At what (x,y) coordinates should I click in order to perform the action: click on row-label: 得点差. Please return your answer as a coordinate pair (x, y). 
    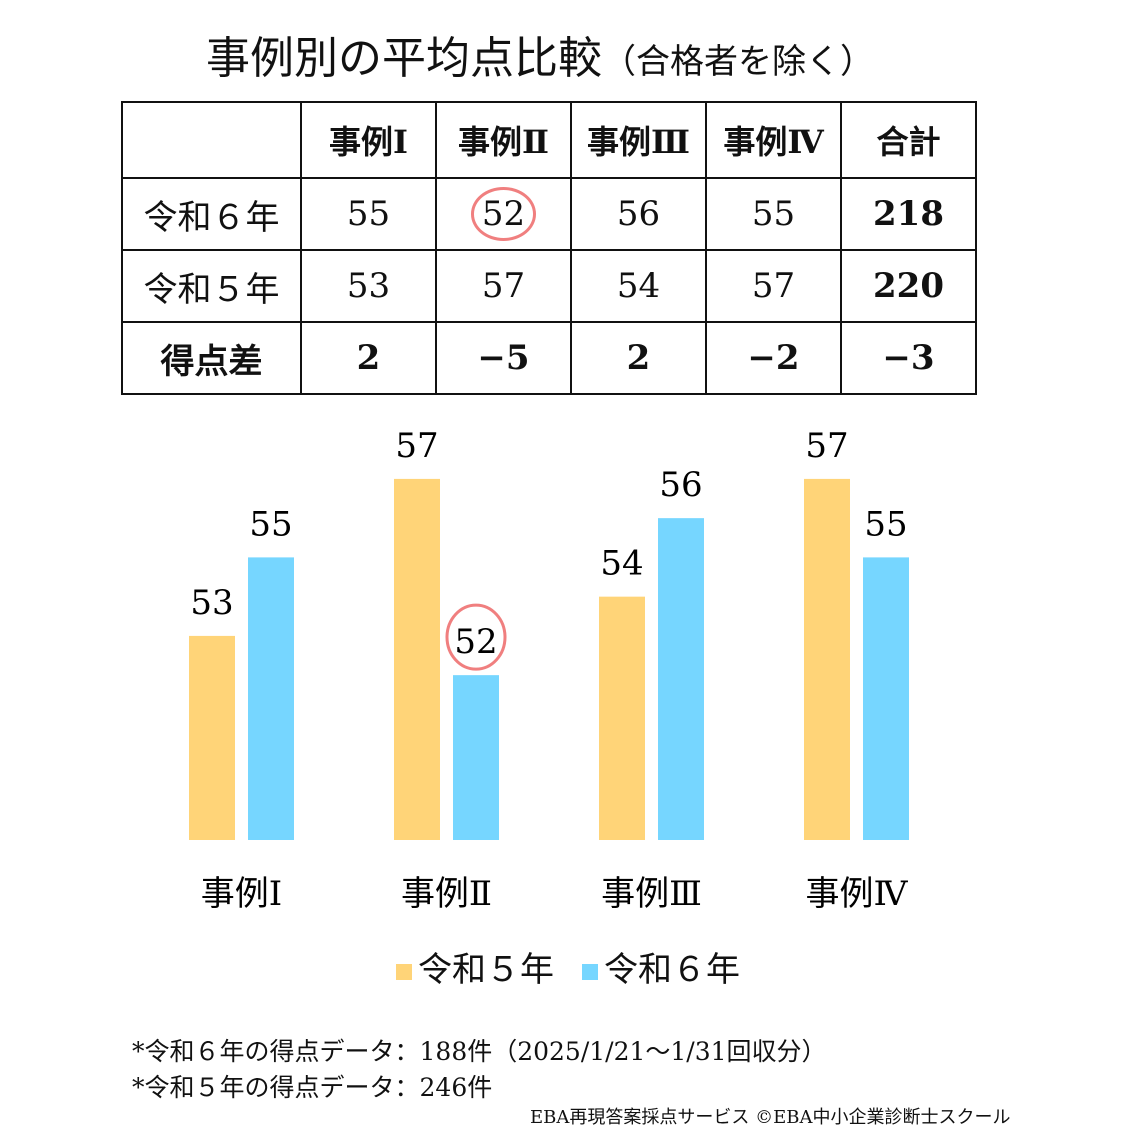
    Looking at the image, I should click on (211, 358).